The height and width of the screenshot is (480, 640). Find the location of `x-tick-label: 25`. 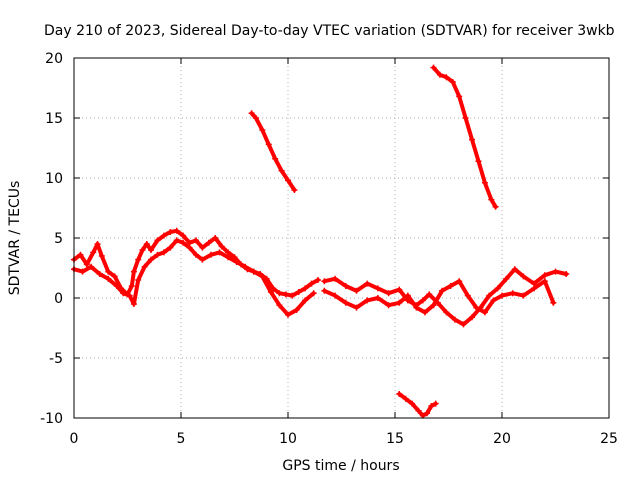

x-tick-label: 25 is located at coordinates (609, 439).